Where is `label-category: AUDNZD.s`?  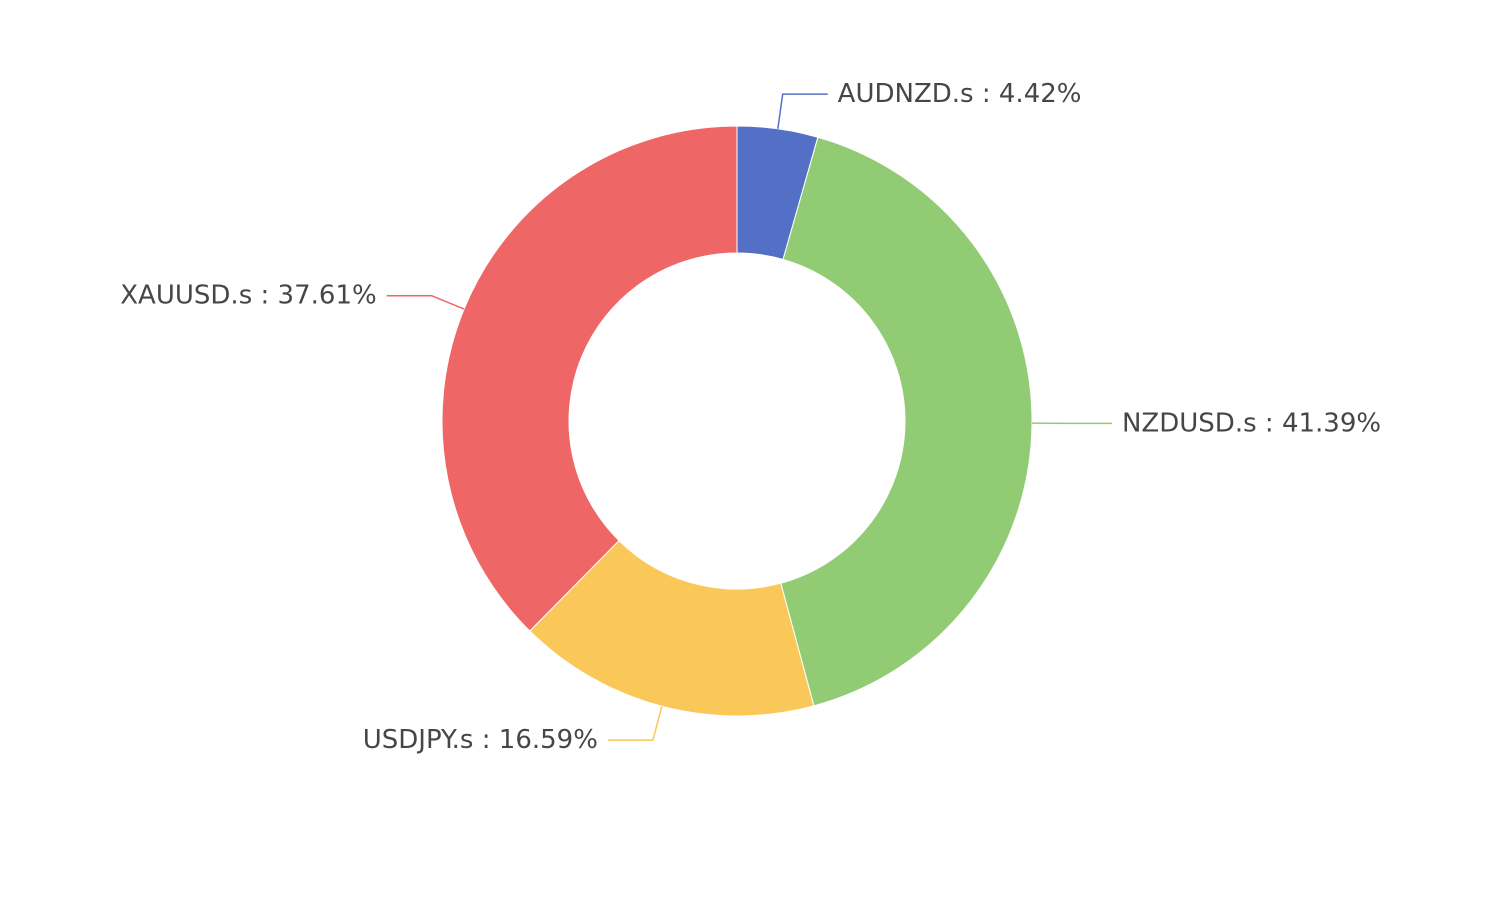
label-category: AUDNZD.s is located at coordinates (906, 94).